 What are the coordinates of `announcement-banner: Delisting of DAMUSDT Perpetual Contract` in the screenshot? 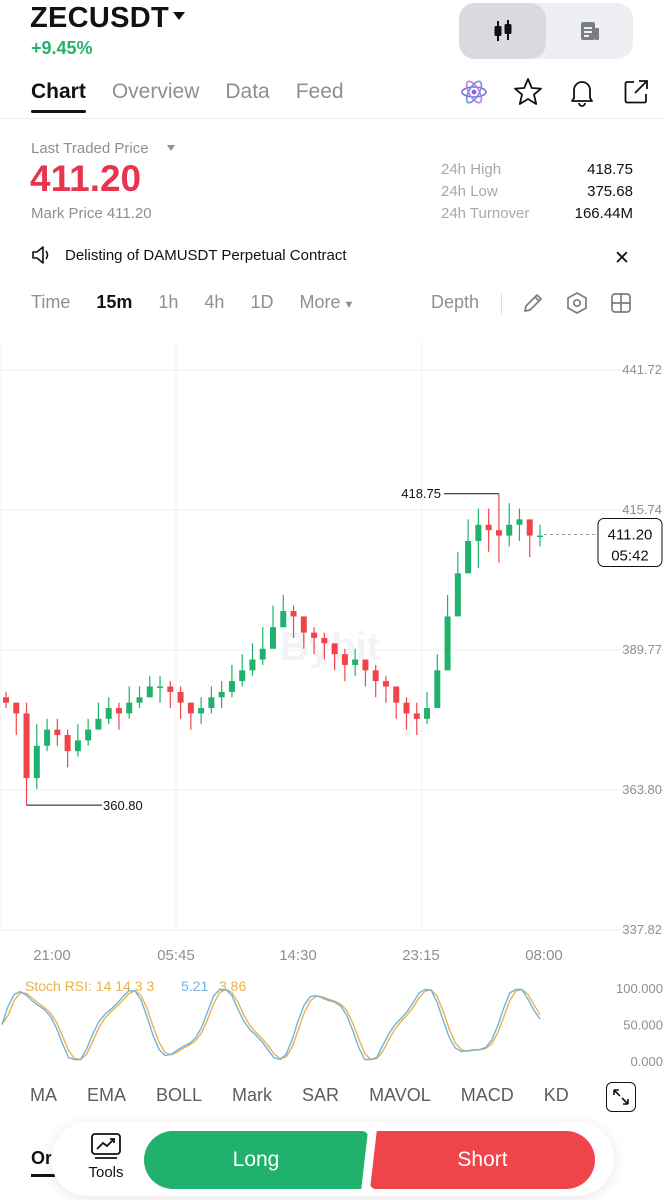 It's located at (189, 255).